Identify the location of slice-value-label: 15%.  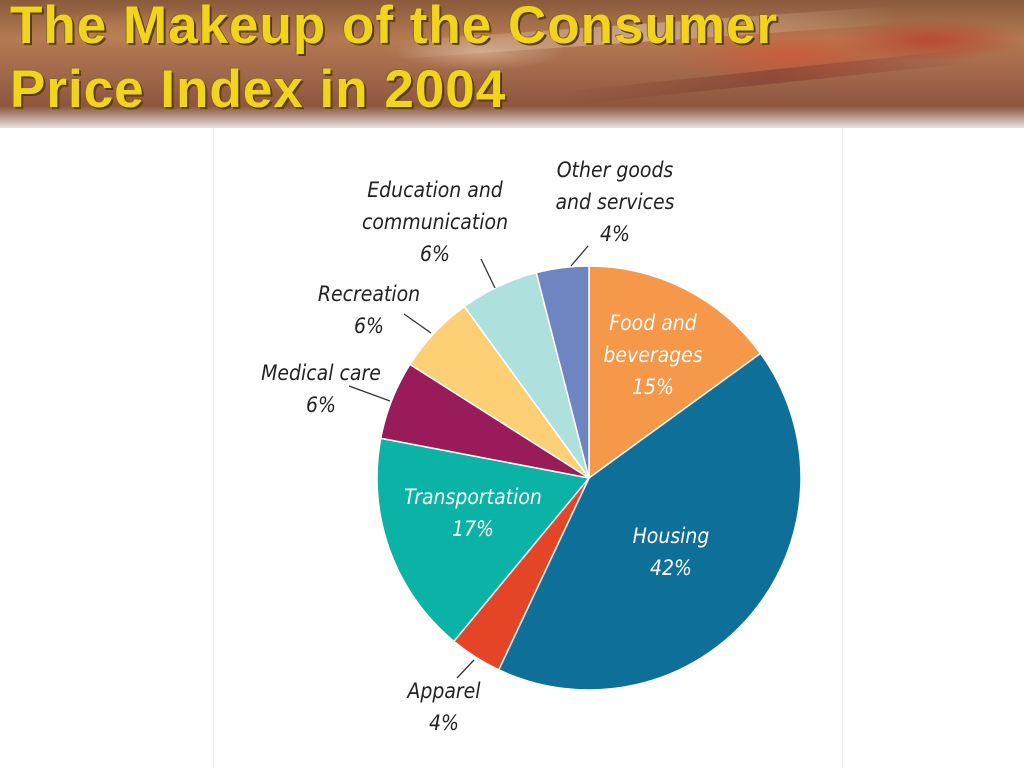
(653, 386).